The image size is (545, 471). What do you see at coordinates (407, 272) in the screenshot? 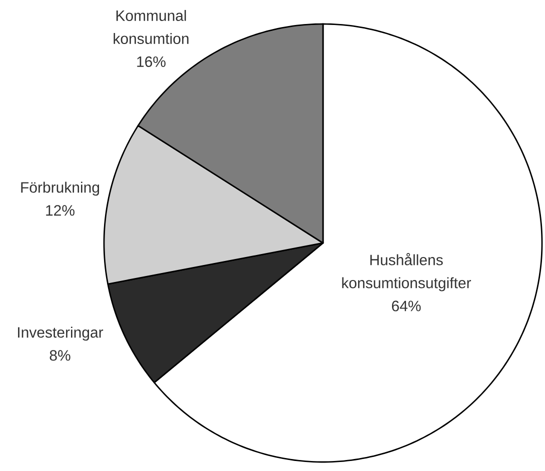
I see `slice-label: Hushållens konsumtionsutgifter` at bounding box center [407, 272].